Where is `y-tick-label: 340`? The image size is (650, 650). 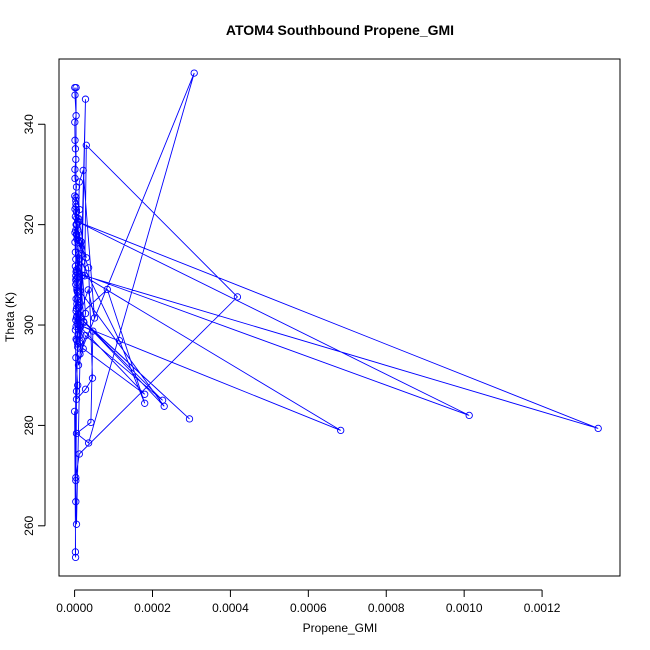 y-tick-label: 340 is located at coordinates (29, 124).